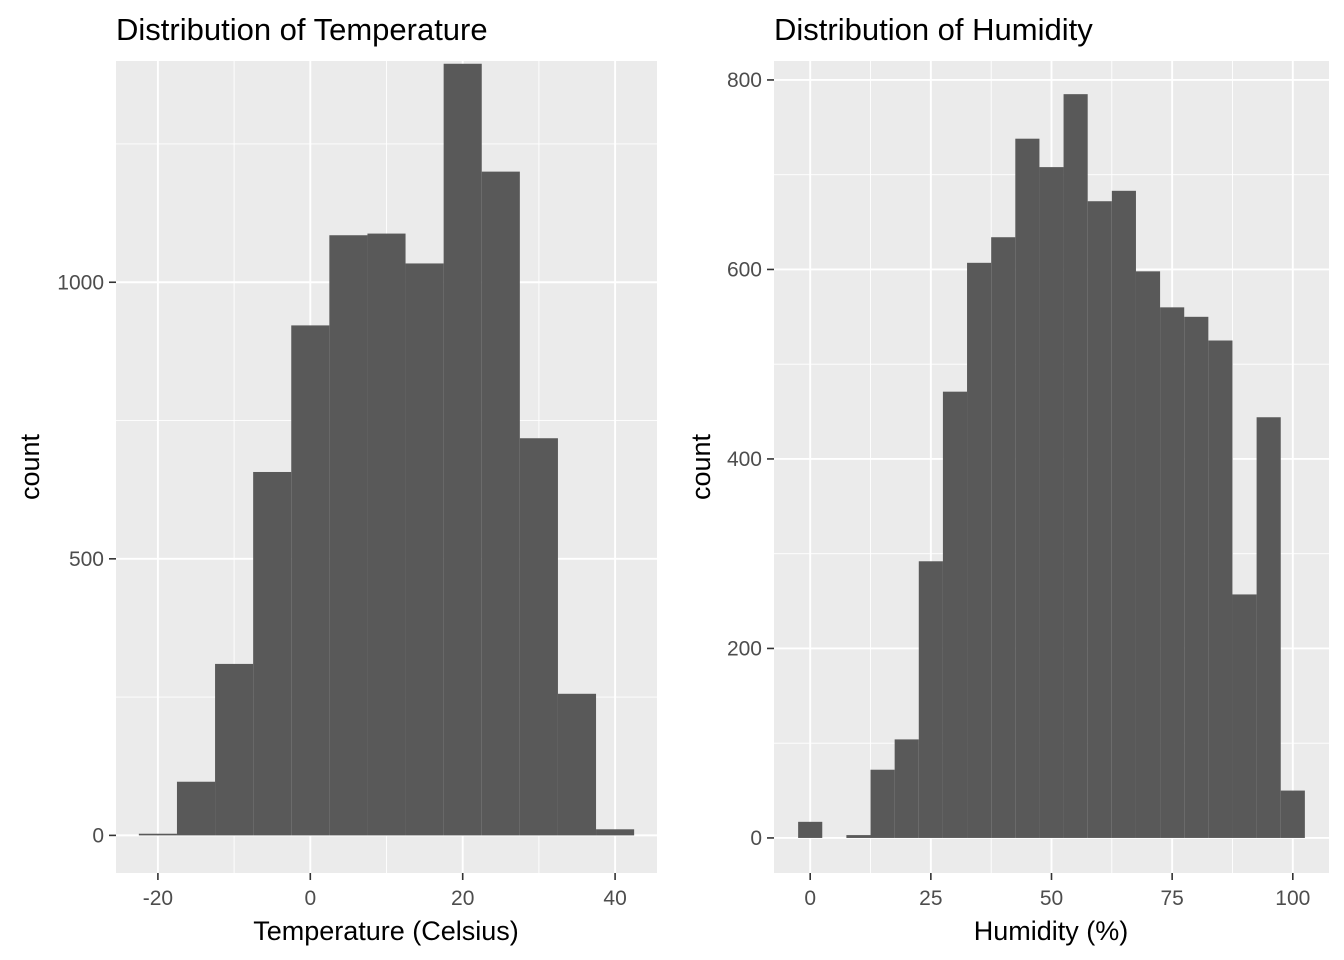 This screenshot has width=1344, height=960. What do you see at coordinates (701, 466) in the screenshot?
I see `humidity-y-axis-title: count` at bounding box center [701, 466].